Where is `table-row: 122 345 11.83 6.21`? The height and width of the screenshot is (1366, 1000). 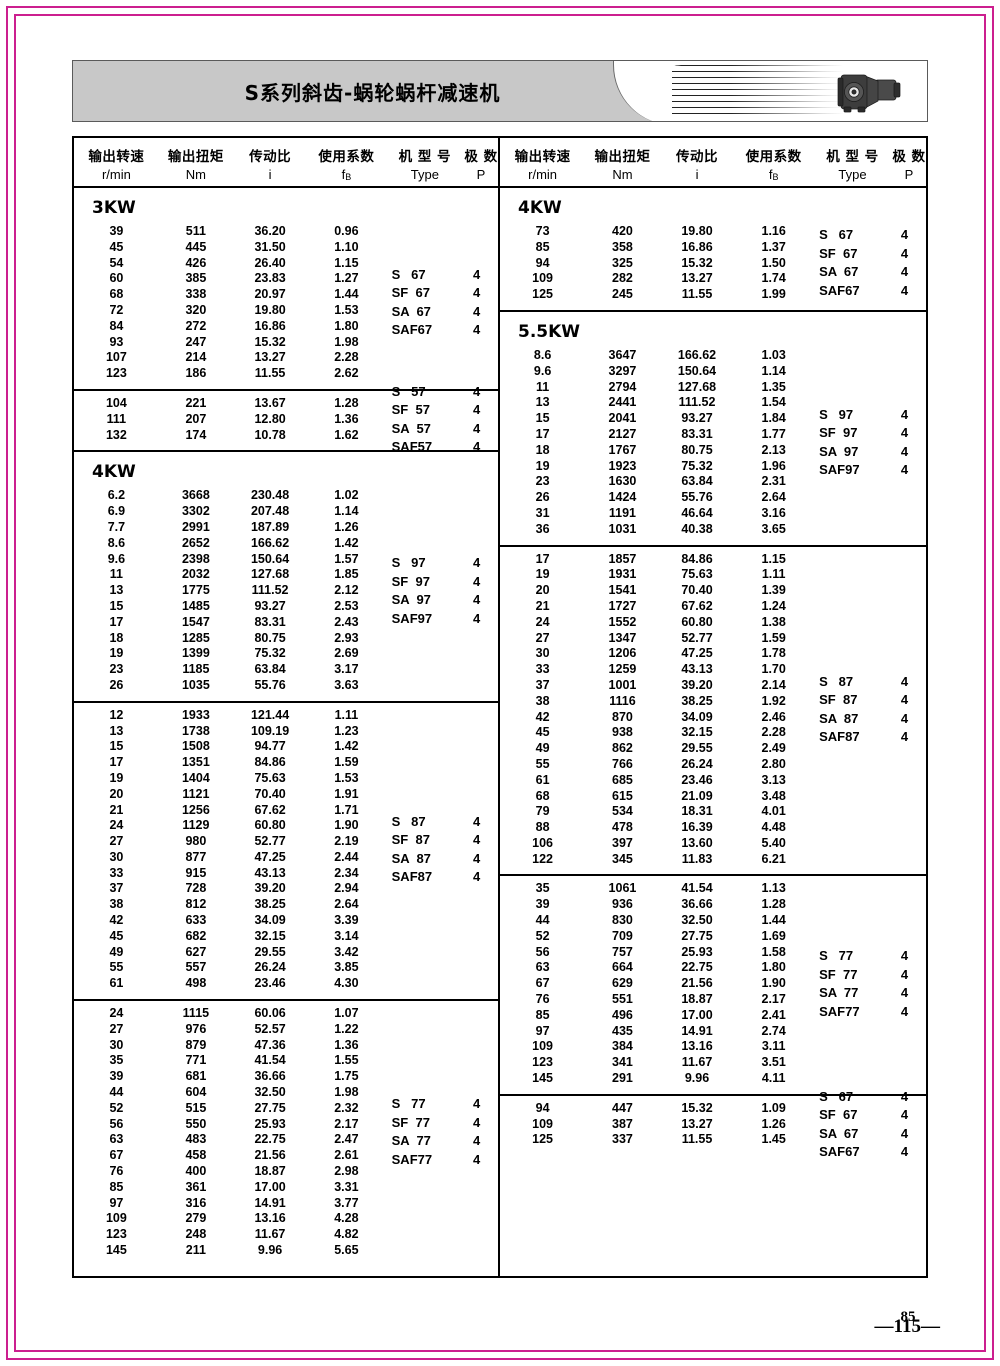 table-row: 122 345 11.83 6.21 is located at coordinates (713, 860).